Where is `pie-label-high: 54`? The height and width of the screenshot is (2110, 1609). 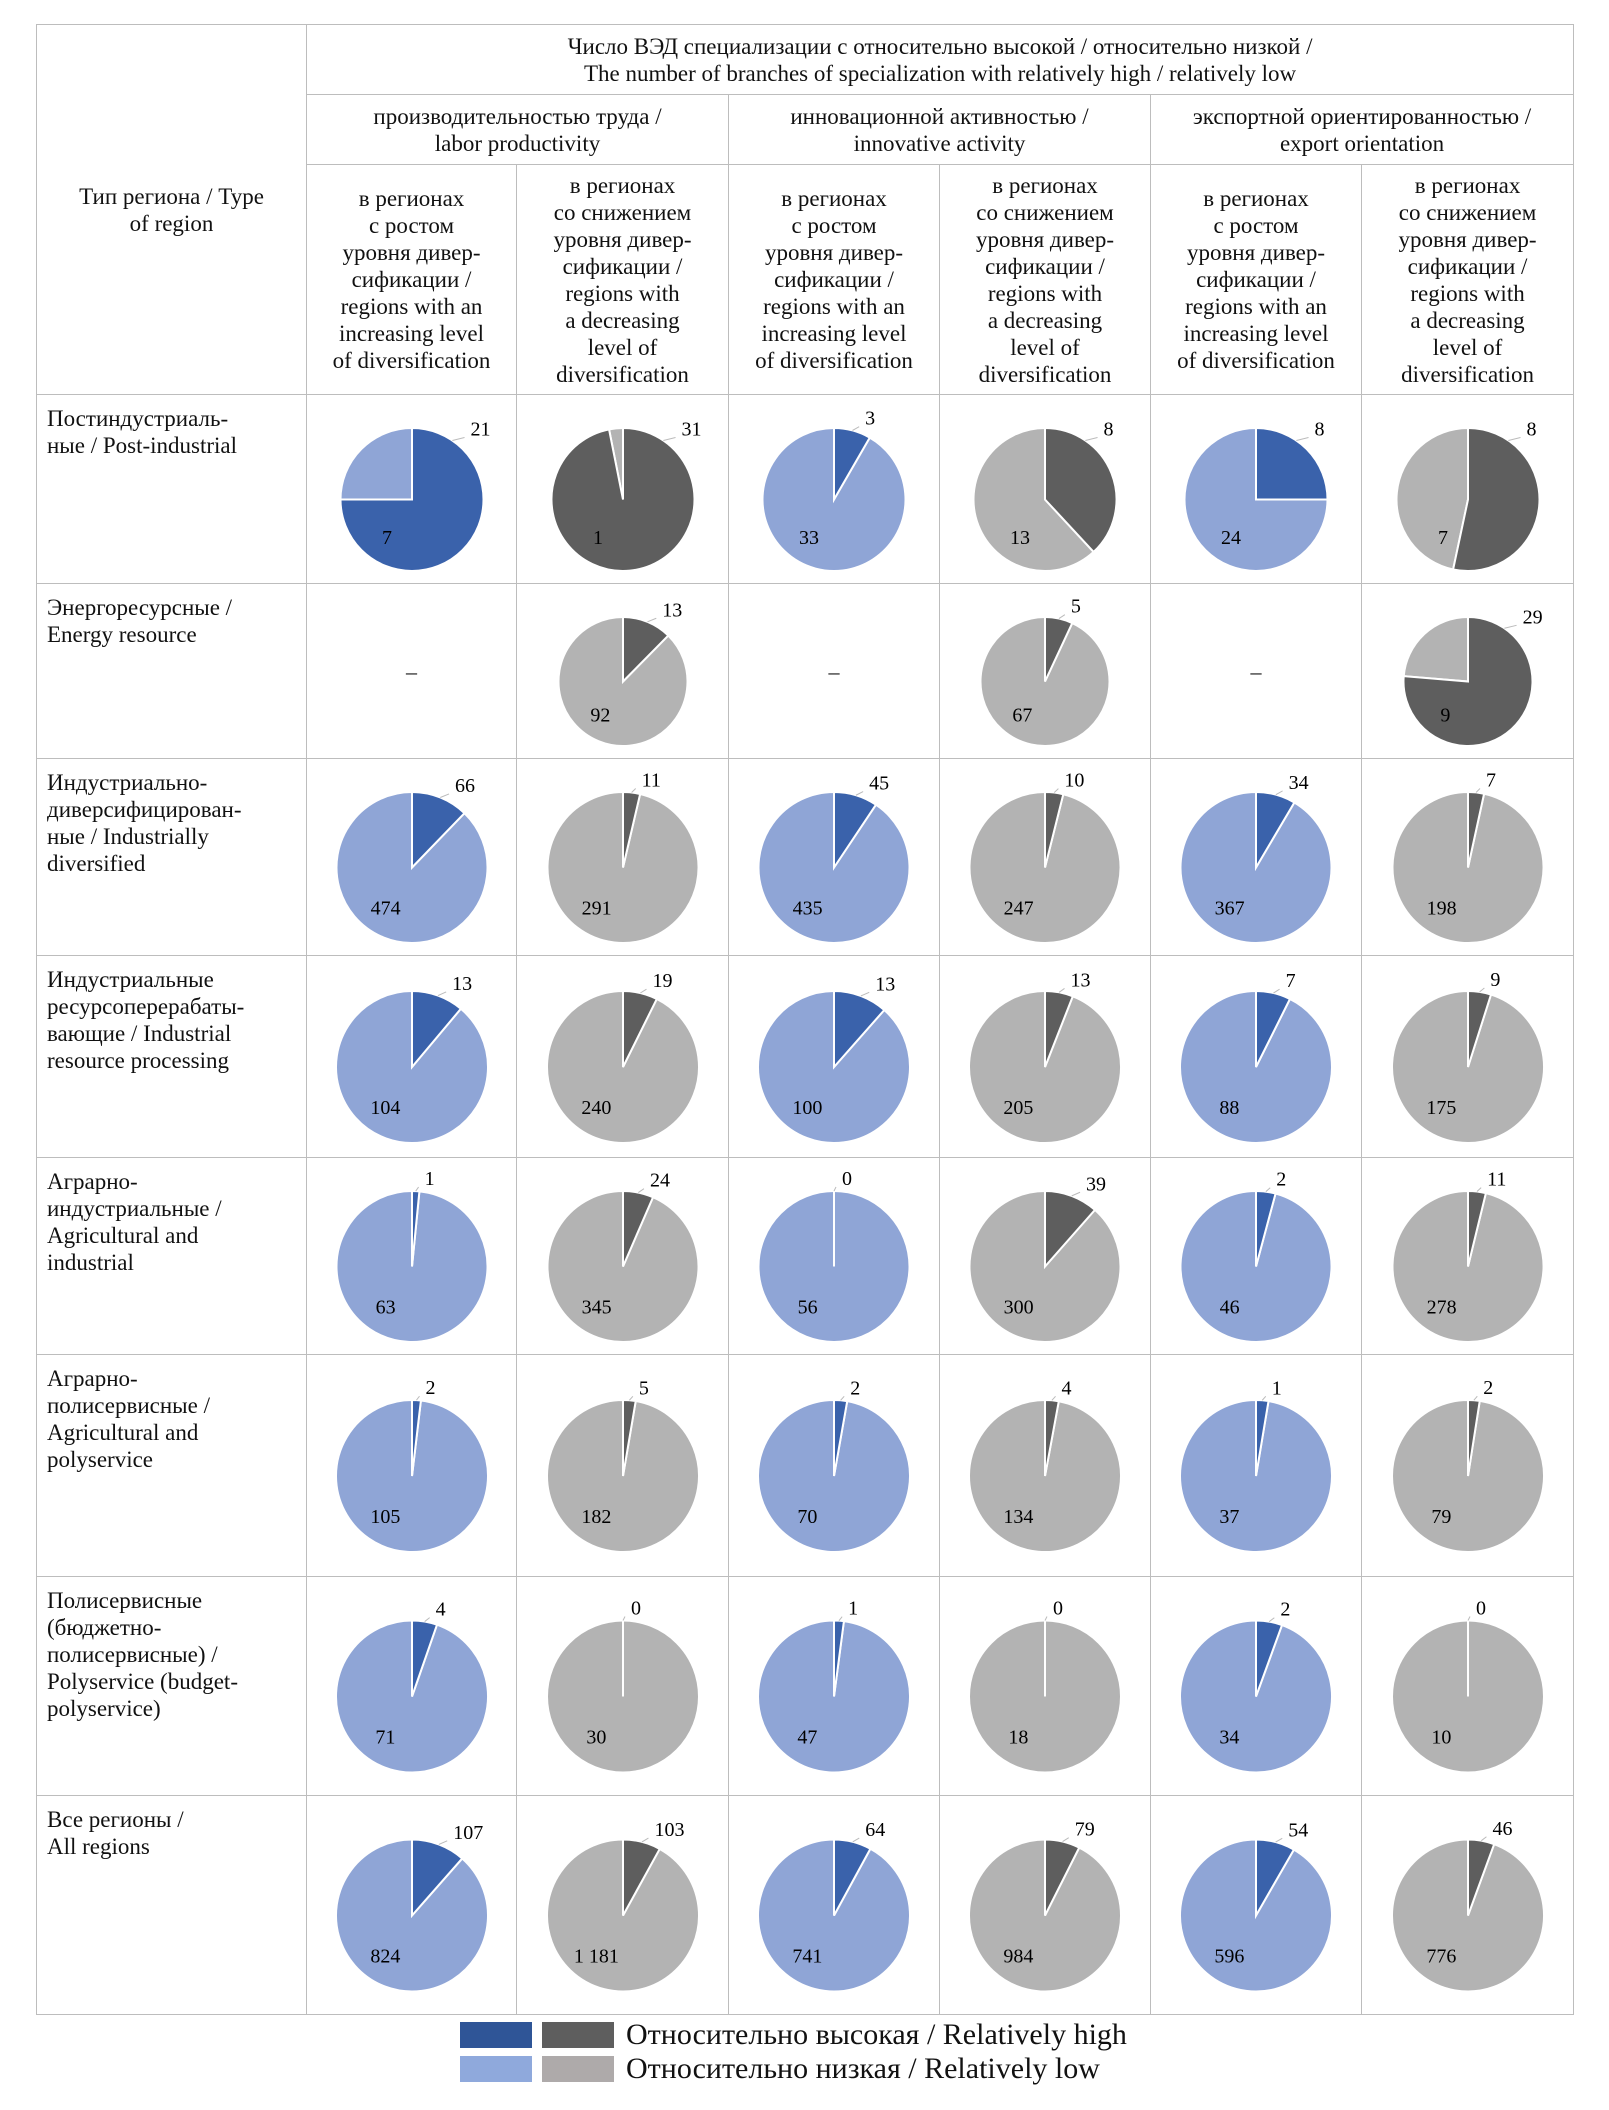 pie-label-high: 54 is located at coordinates (1298, 1830).